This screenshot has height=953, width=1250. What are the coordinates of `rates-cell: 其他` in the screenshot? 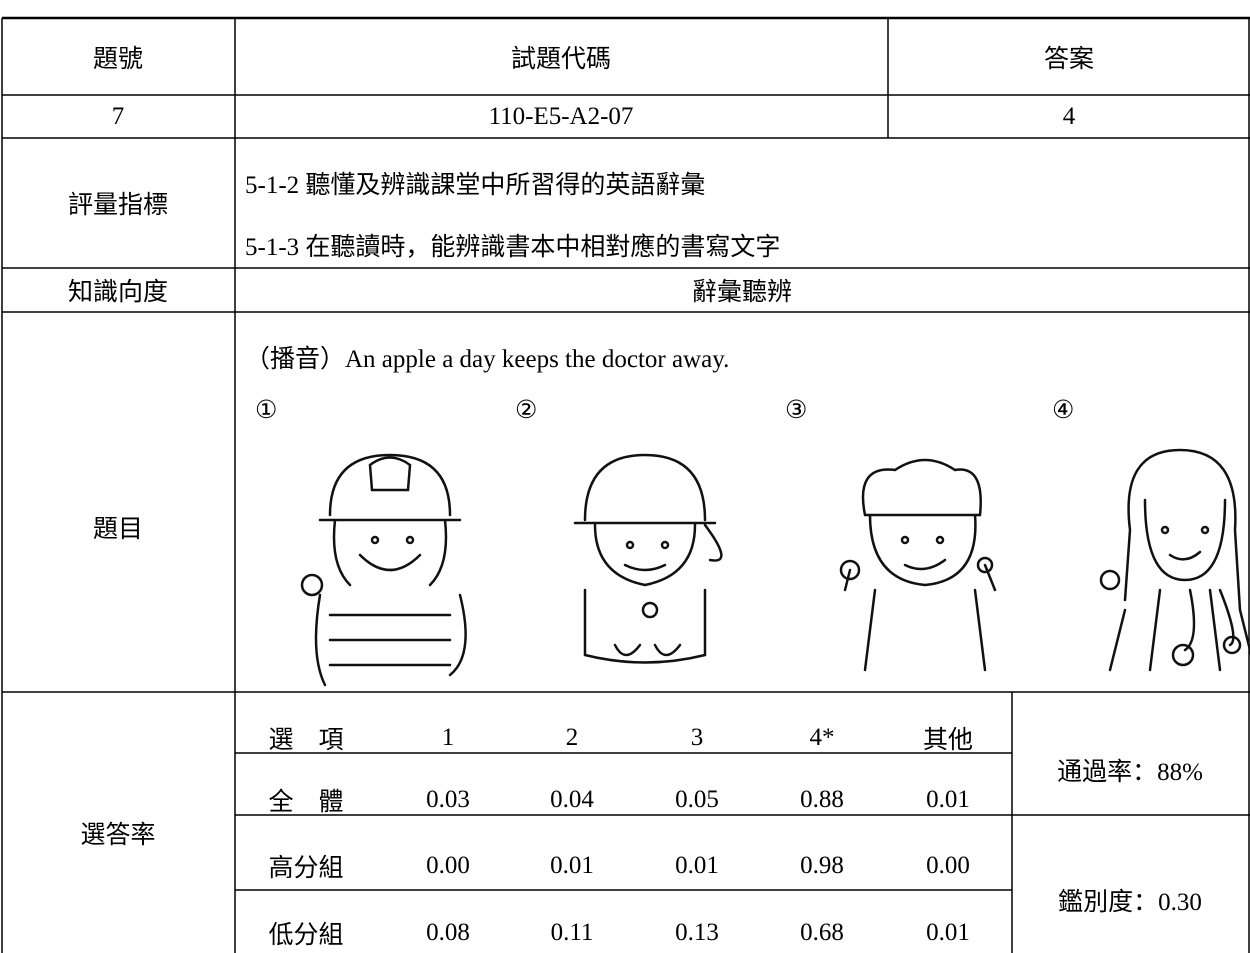 It's located at (948, 740).